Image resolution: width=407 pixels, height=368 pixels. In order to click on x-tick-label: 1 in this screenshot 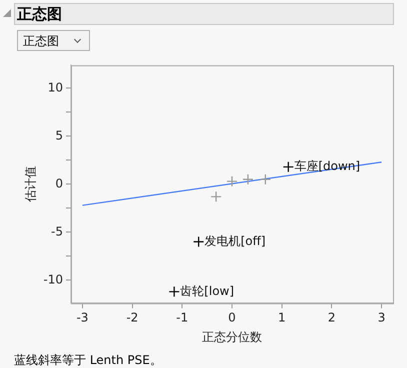, I will do `click(282, 317)`.